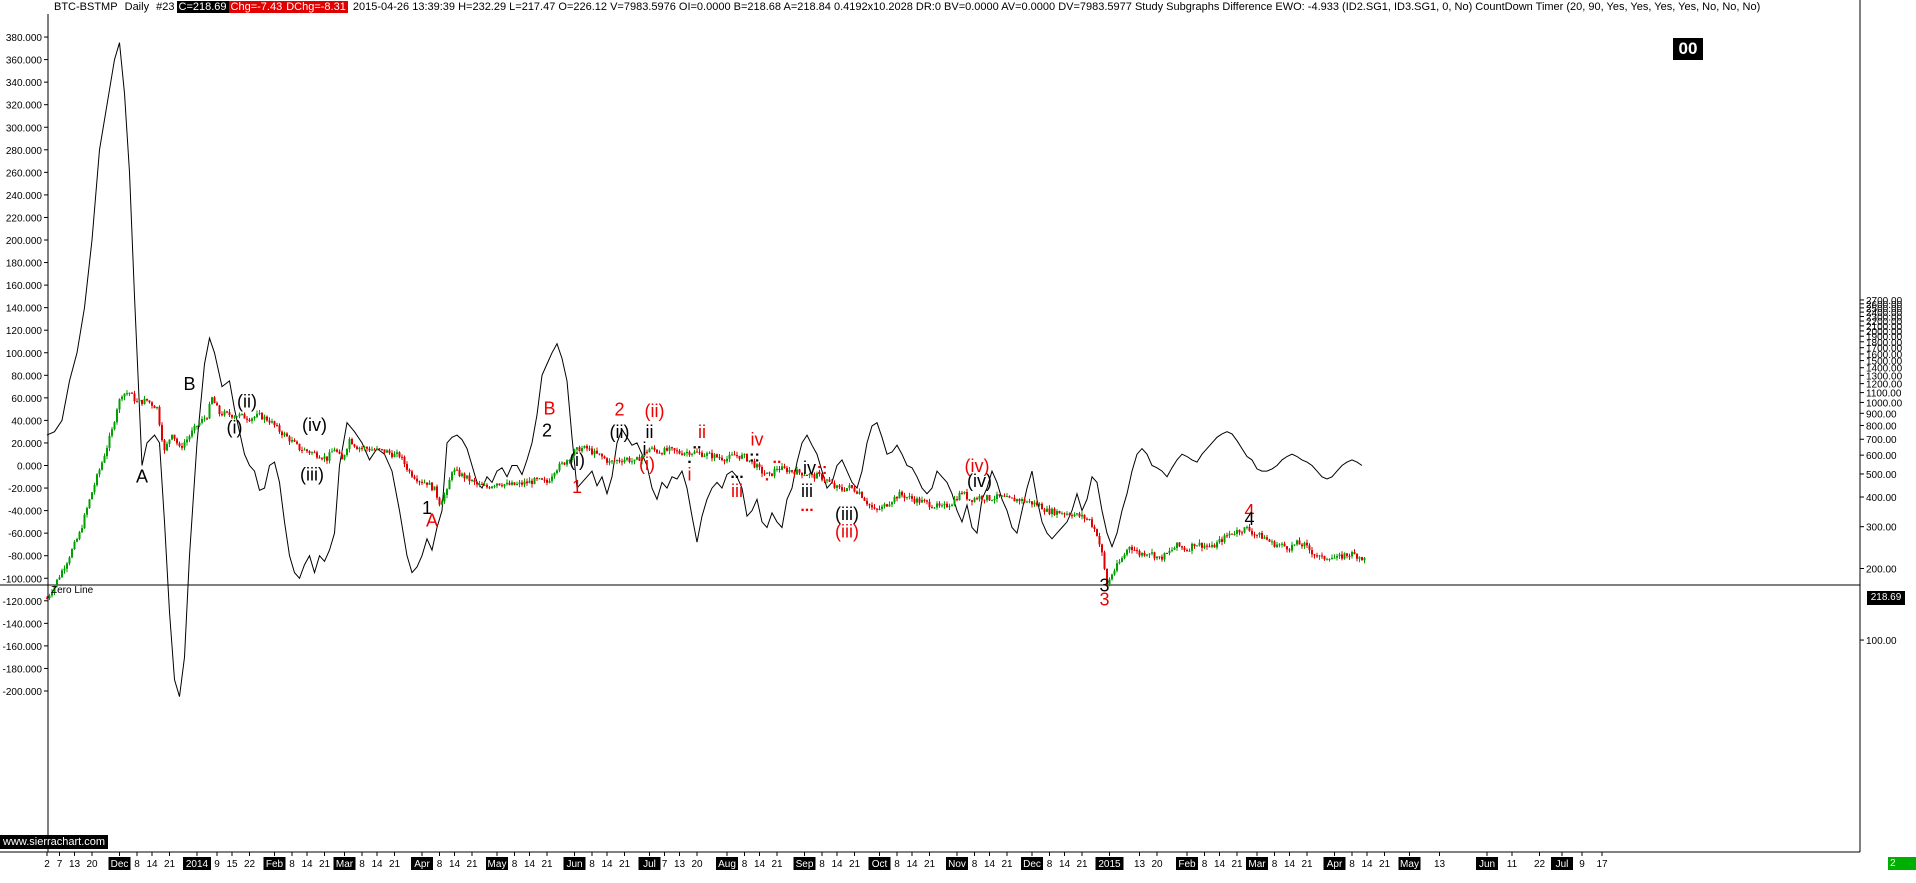 This screenshot has width=1916, height=883. I want to click on elliott-wave-label: i, so click(645, 449).